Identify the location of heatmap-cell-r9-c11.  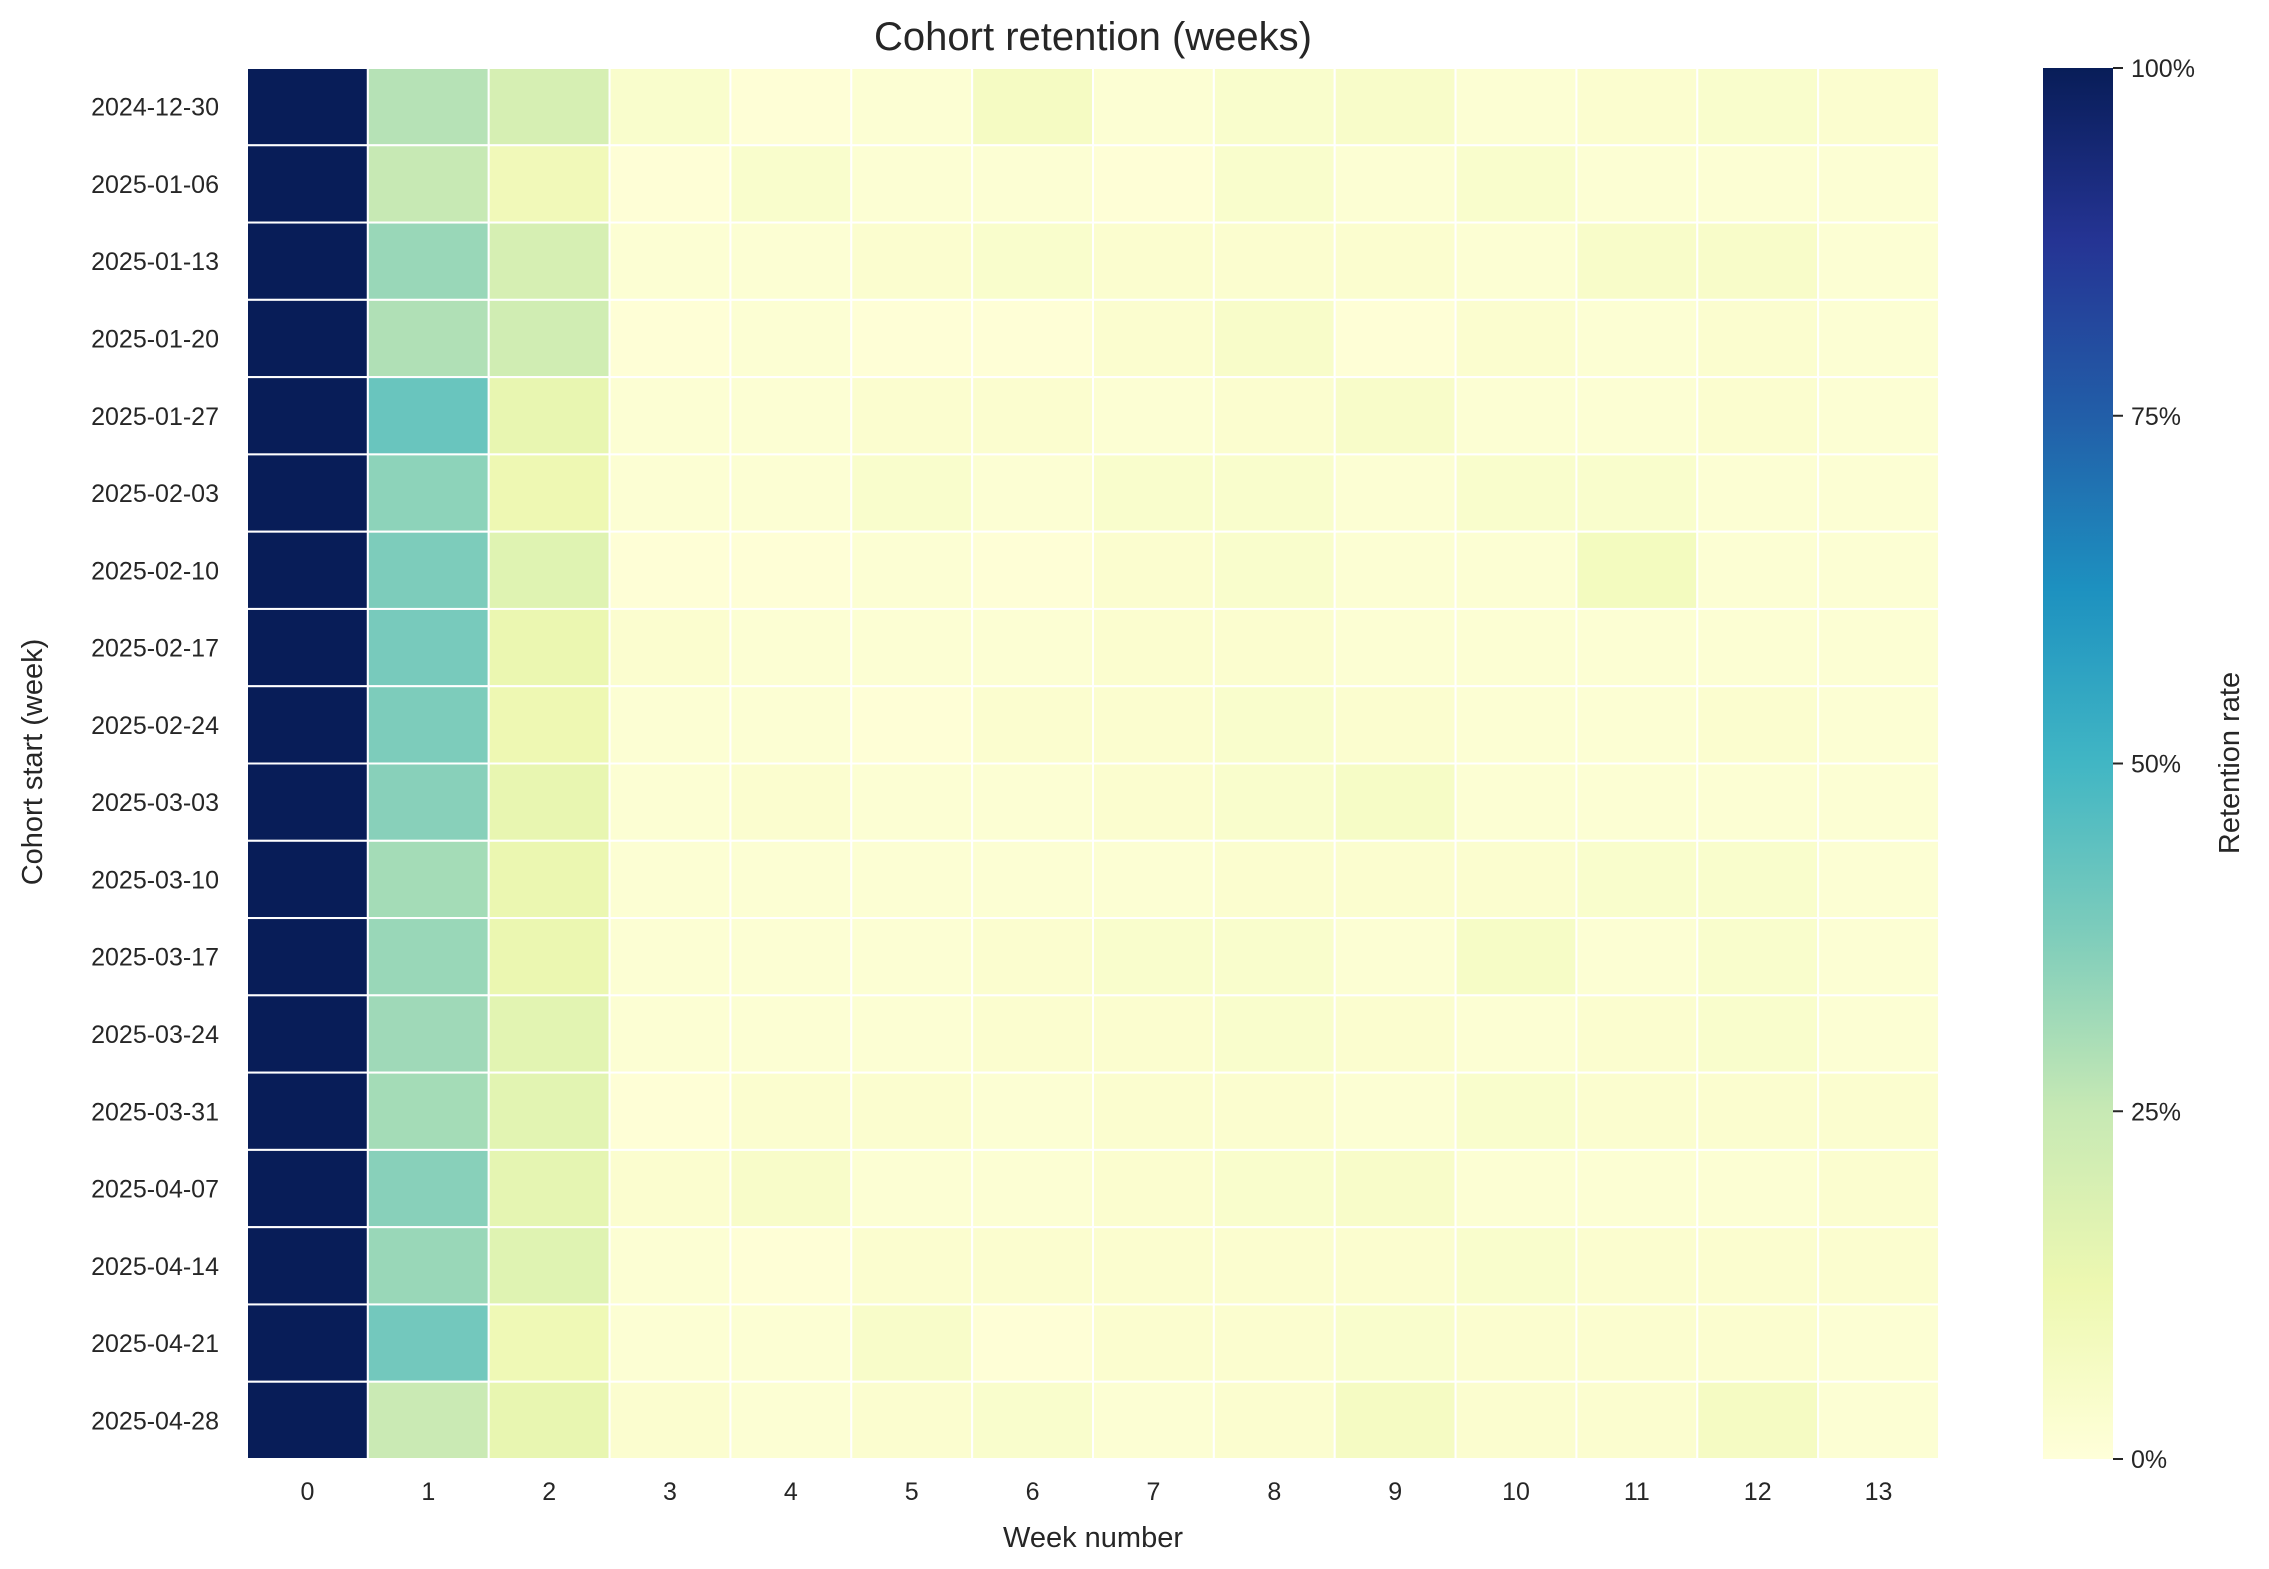
(1637, 802).